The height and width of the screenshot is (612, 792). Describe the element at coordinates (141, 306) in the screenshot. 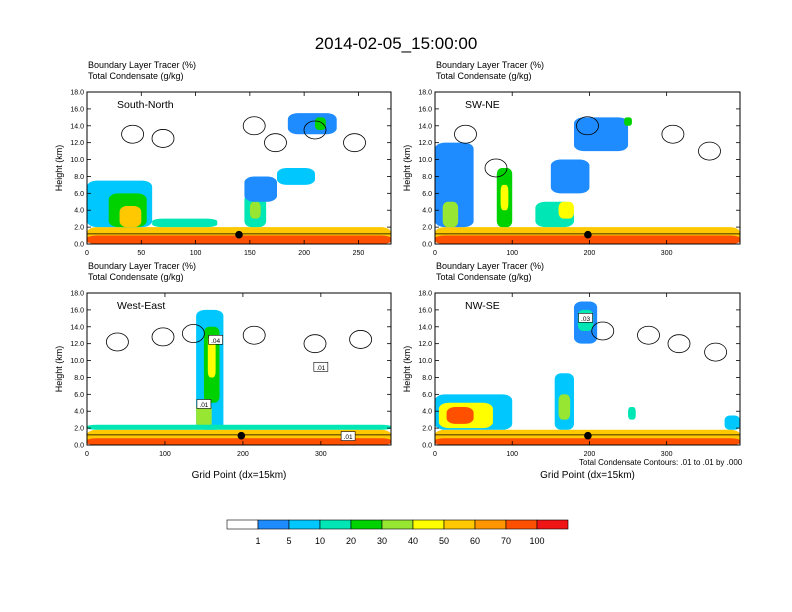

I see `panel-label: West-East` at that location.